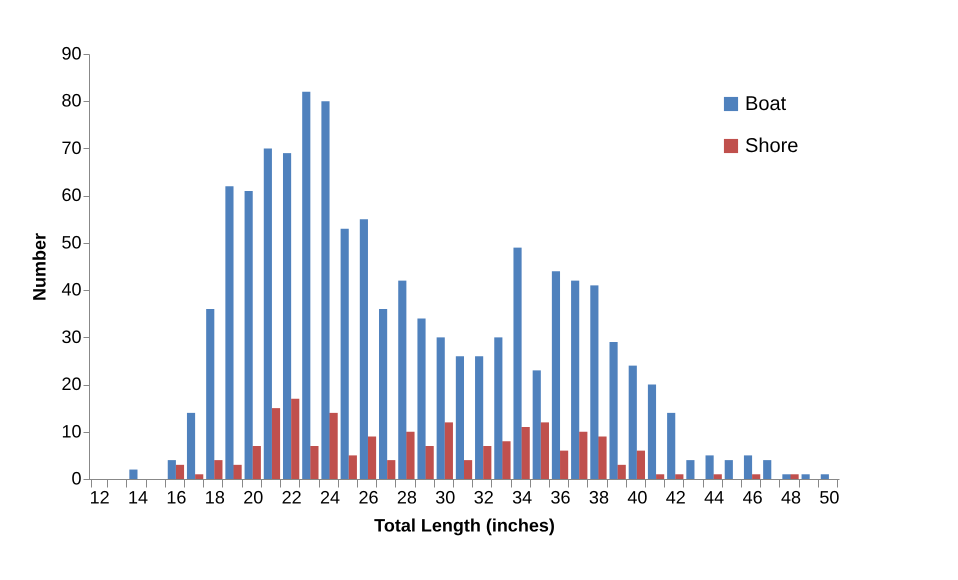 This screenshot has width=958, height=580. I want to click on x-tick-label: 48, so click(791, 498).